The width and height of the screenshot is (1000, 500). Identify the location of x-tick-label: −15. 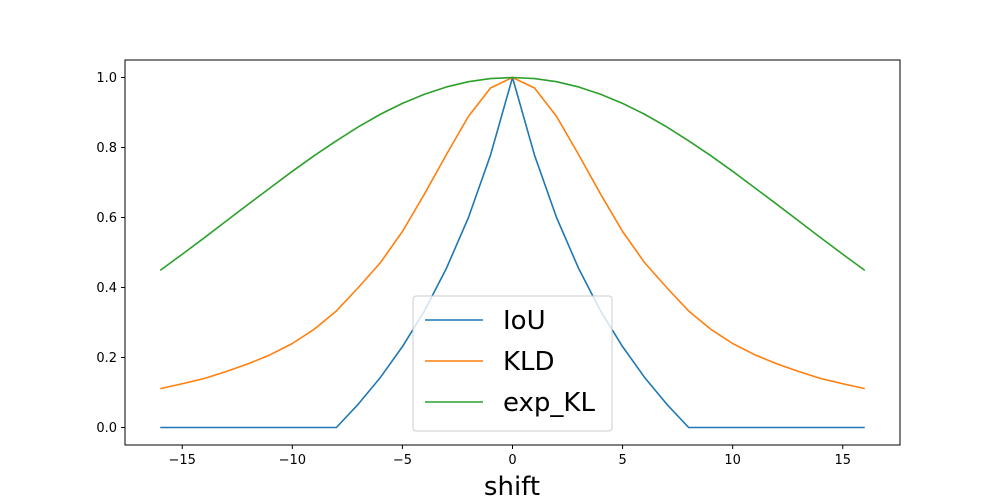
(182, 460).